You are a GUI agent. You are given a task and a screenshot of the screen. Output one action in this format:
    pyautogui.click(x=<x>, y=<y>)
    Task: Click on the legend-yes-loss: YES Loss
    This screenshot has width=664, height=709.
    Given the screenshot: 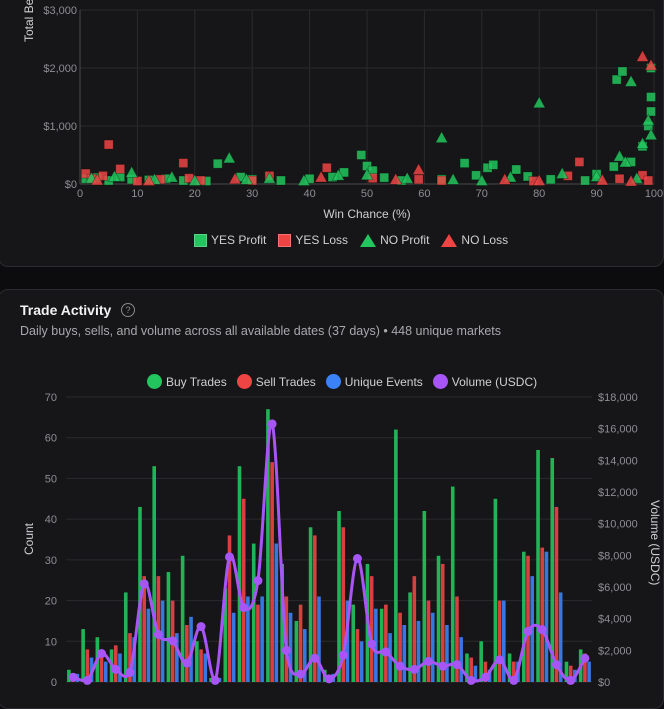 What is the action you would take?
    pyautogui.click(x=313, y=240)
    